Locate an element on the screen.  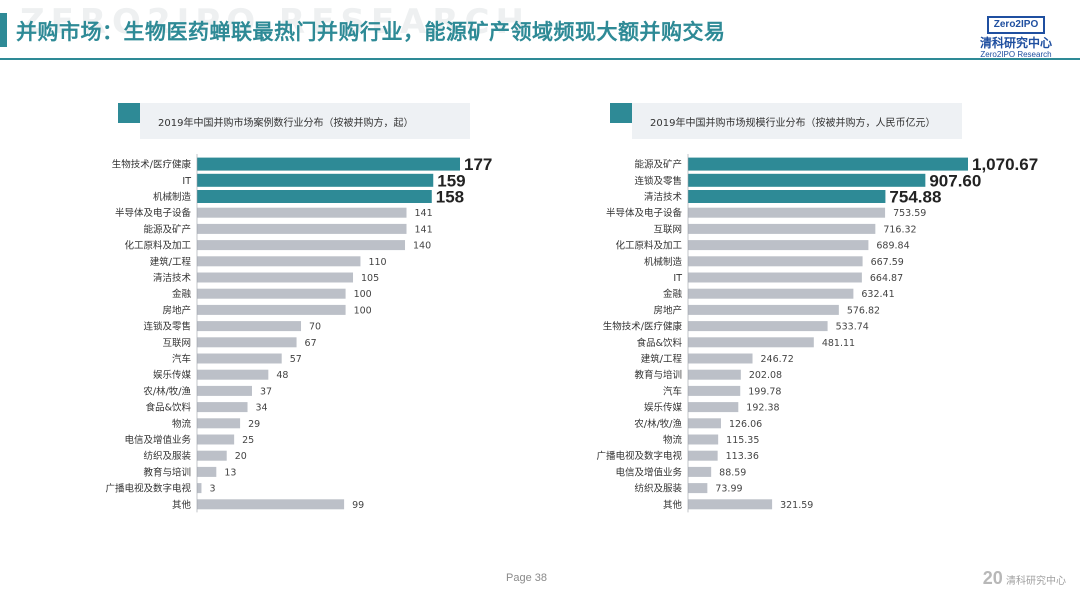
value-label: 907.60 is located at coordinates (955, 180).